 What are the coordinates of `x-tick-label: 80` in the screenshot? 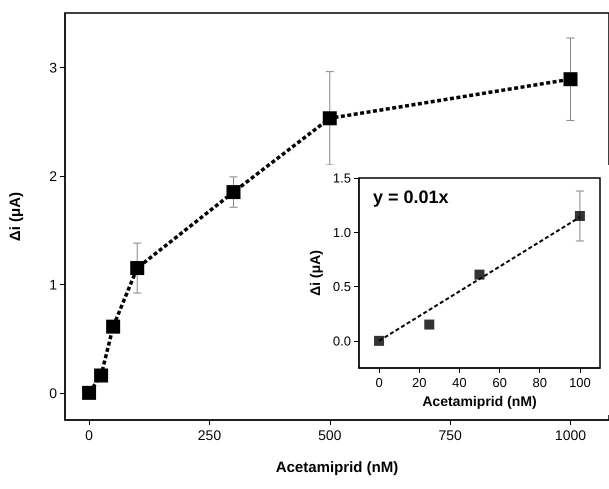 It's located at (539, 382).